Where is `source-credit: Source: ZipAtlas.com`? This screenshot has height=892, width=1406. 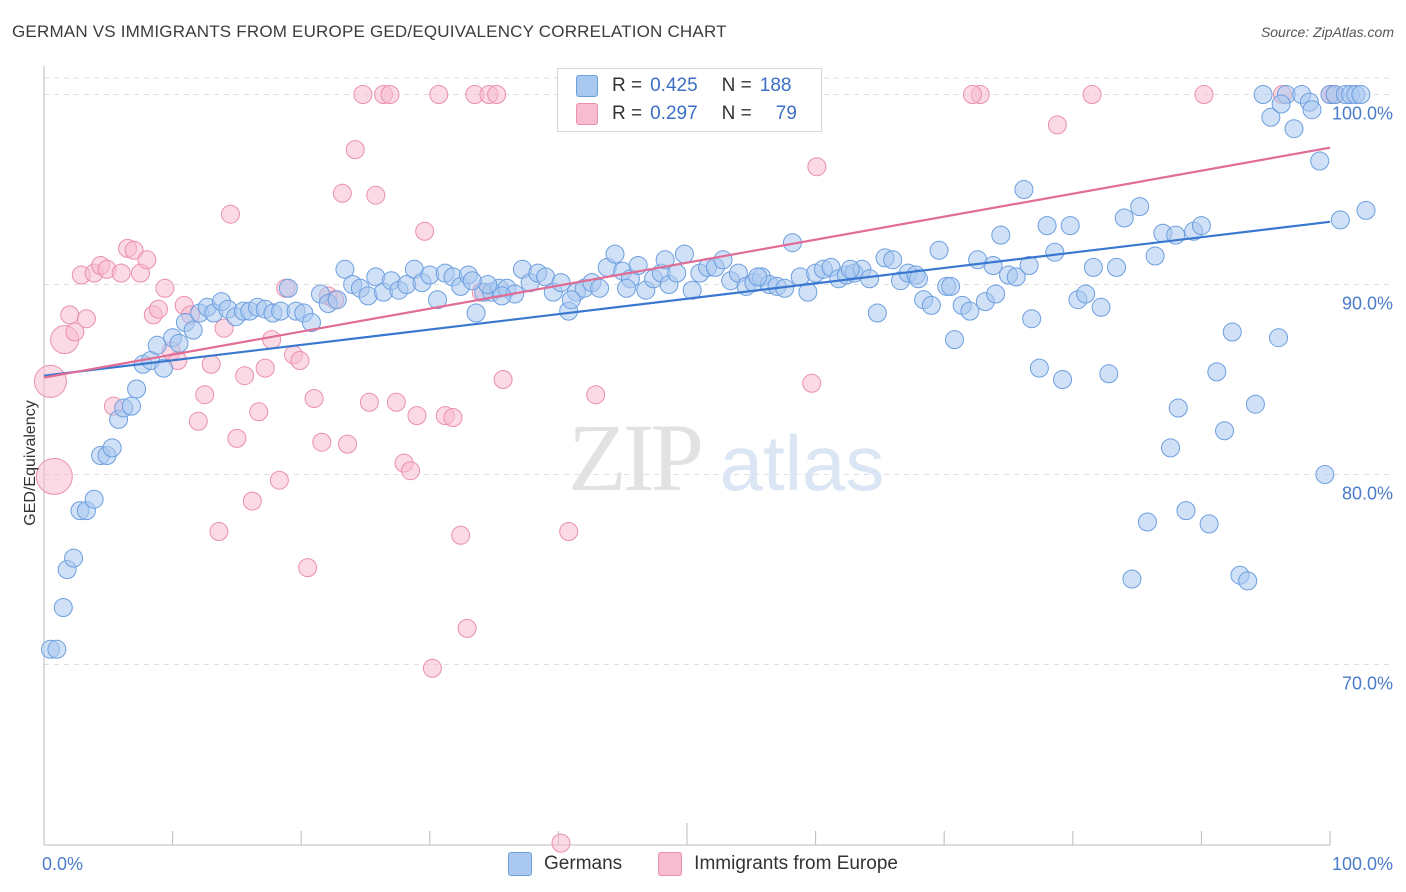
source-credit: Source: ZipAtlas.com is located at coordinates (1327, 32).